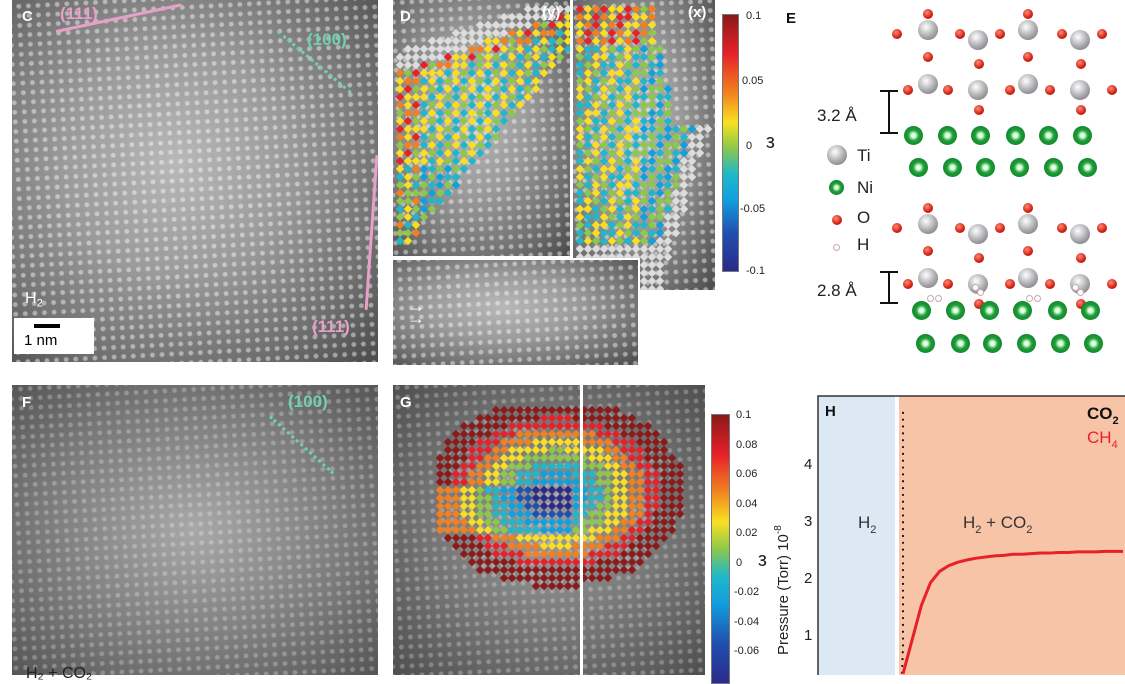  What do you see at coordinates (730, 143) in the screenshot?
I see `colorbar-d` at bounding box center [730, 143].